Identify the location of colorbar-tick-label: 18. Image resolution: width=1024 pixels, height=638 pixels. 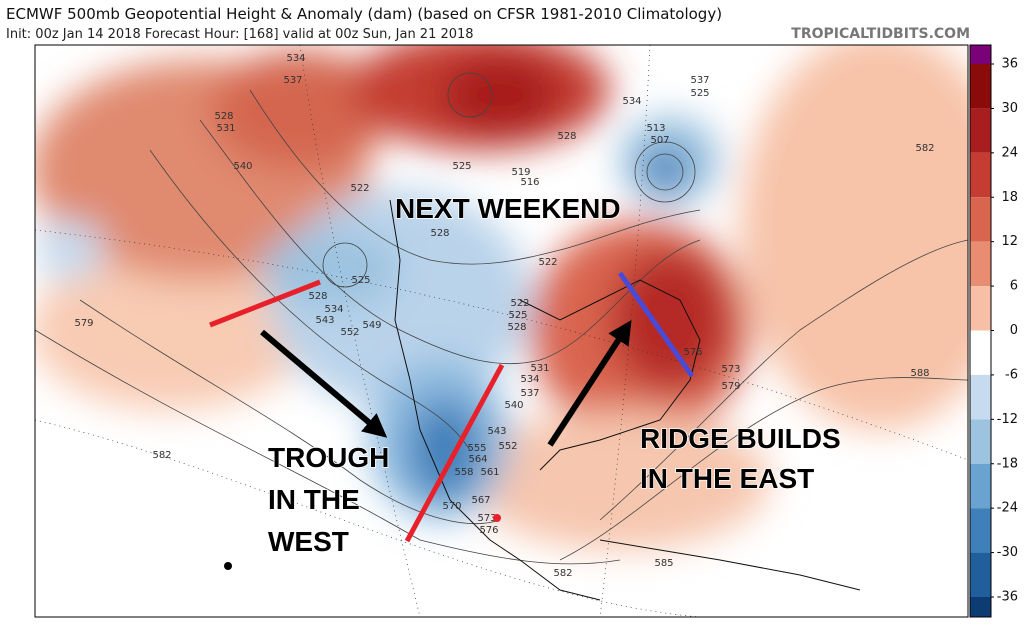
(1009, 197).